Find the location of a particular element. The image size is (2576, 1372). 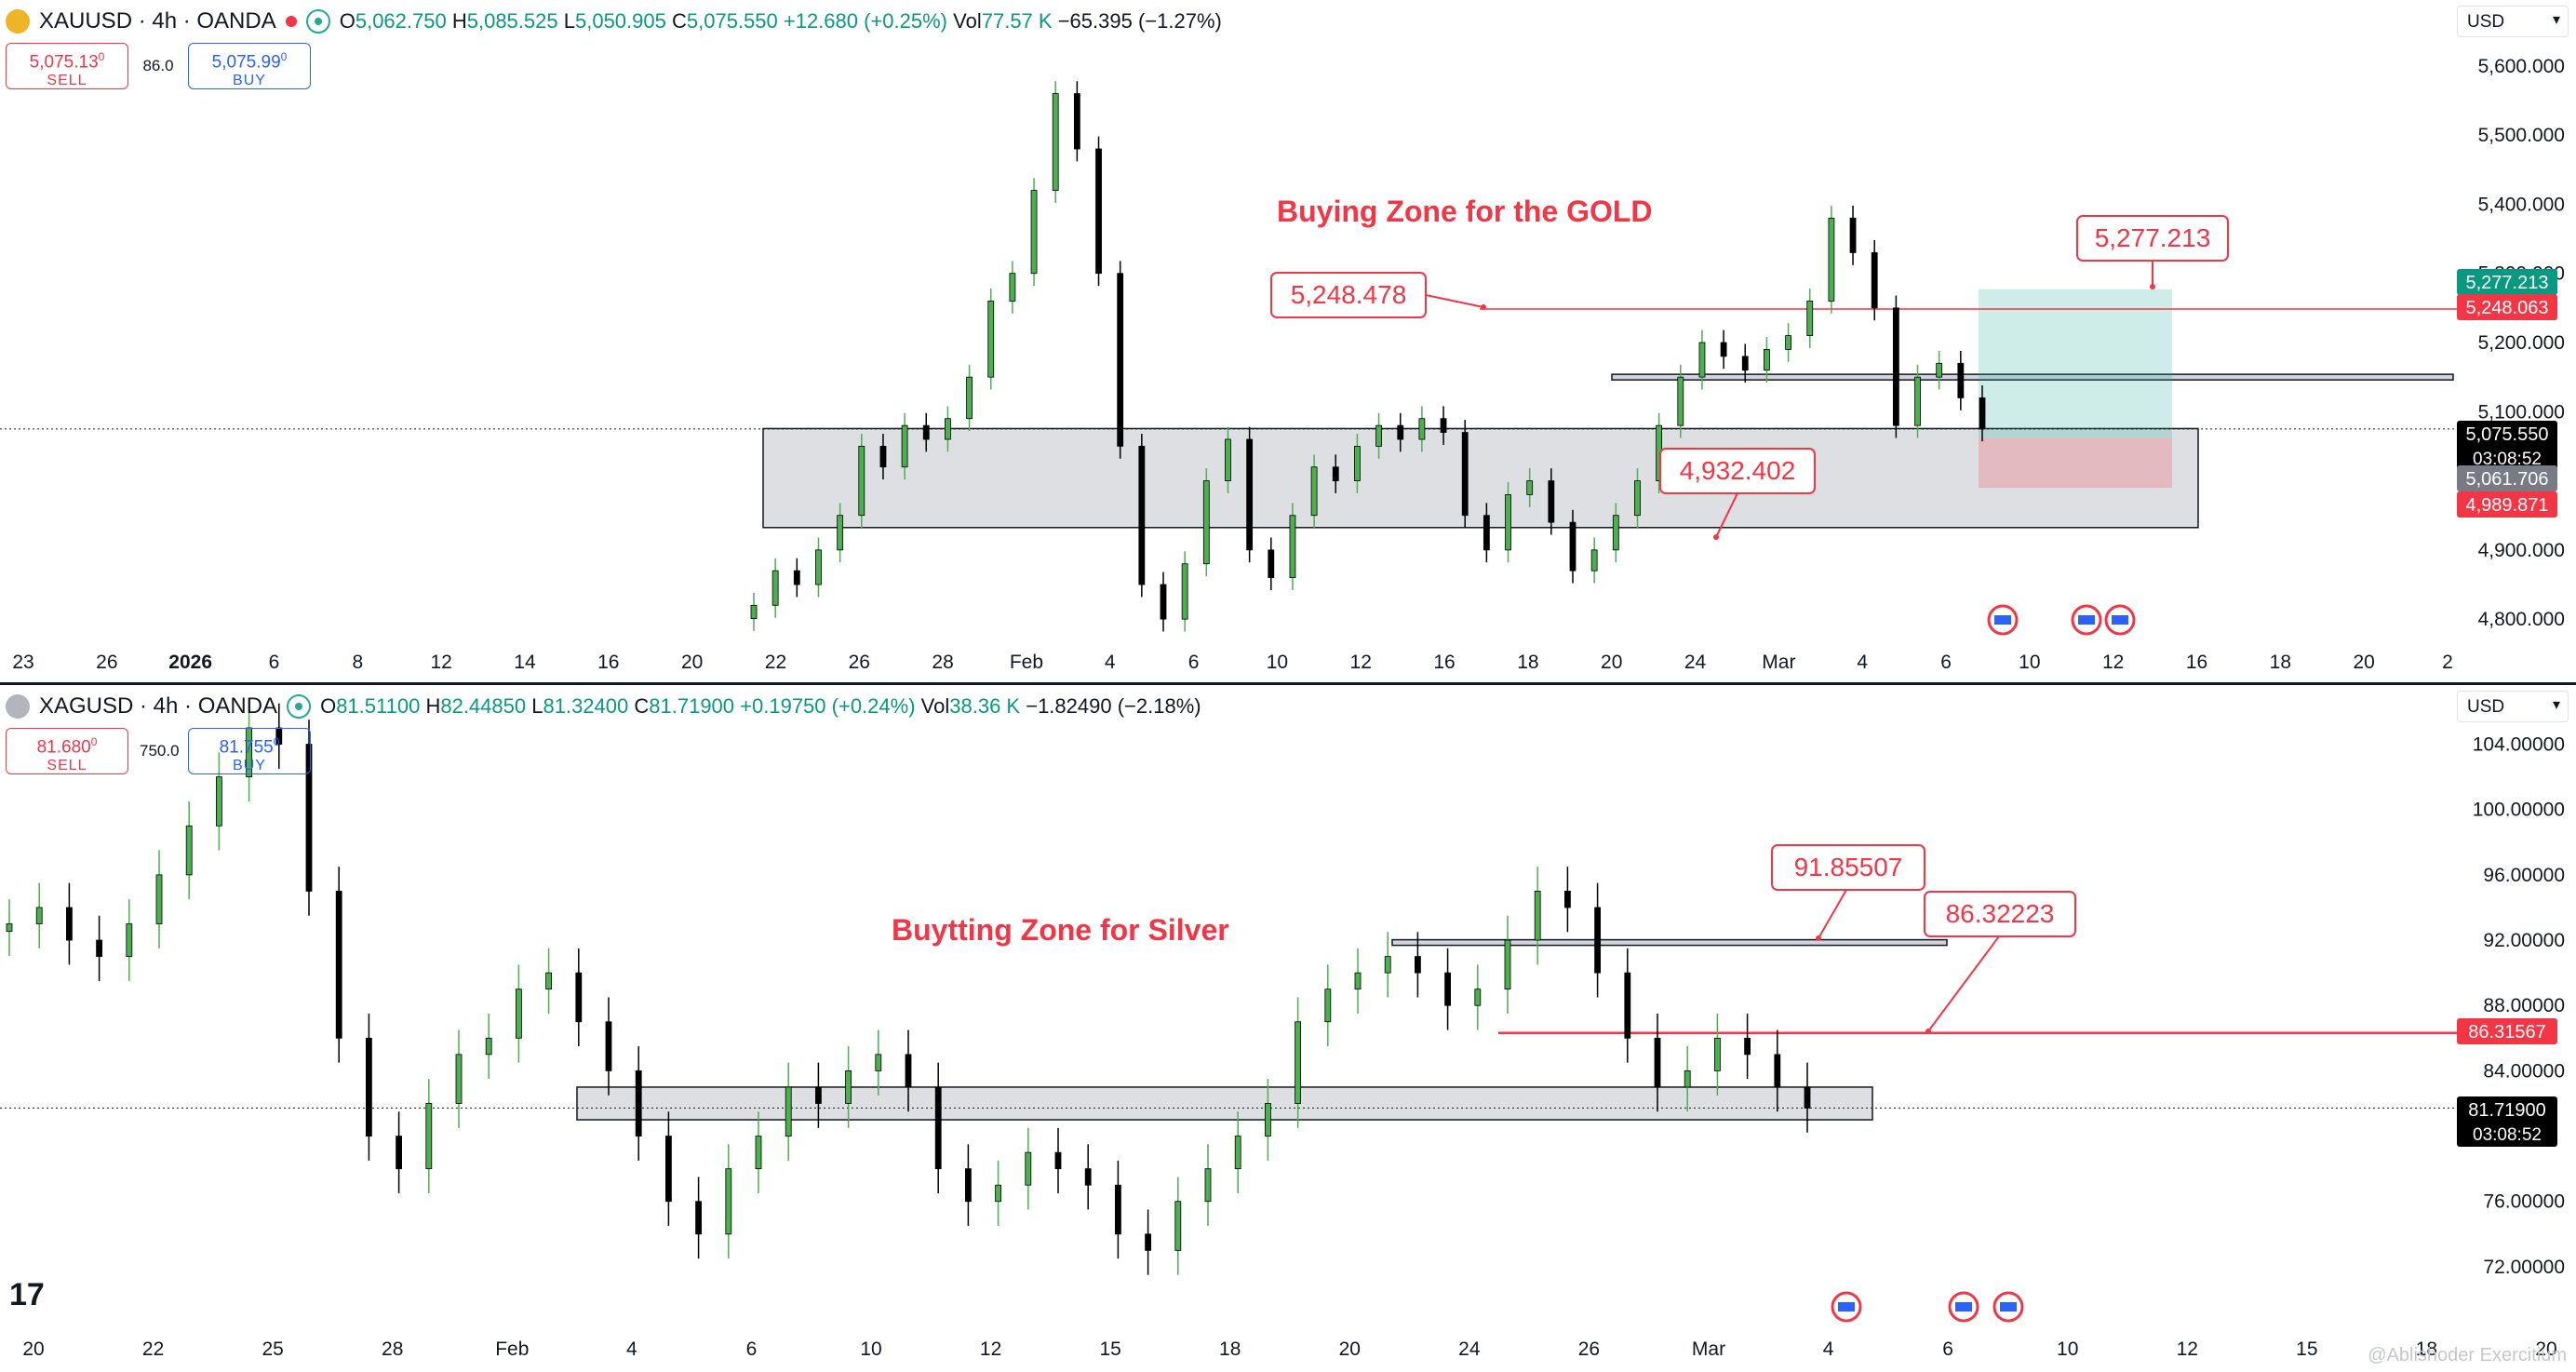

gold-buy-button: 5,075.990 BUY is located at coordinates (249, 66).